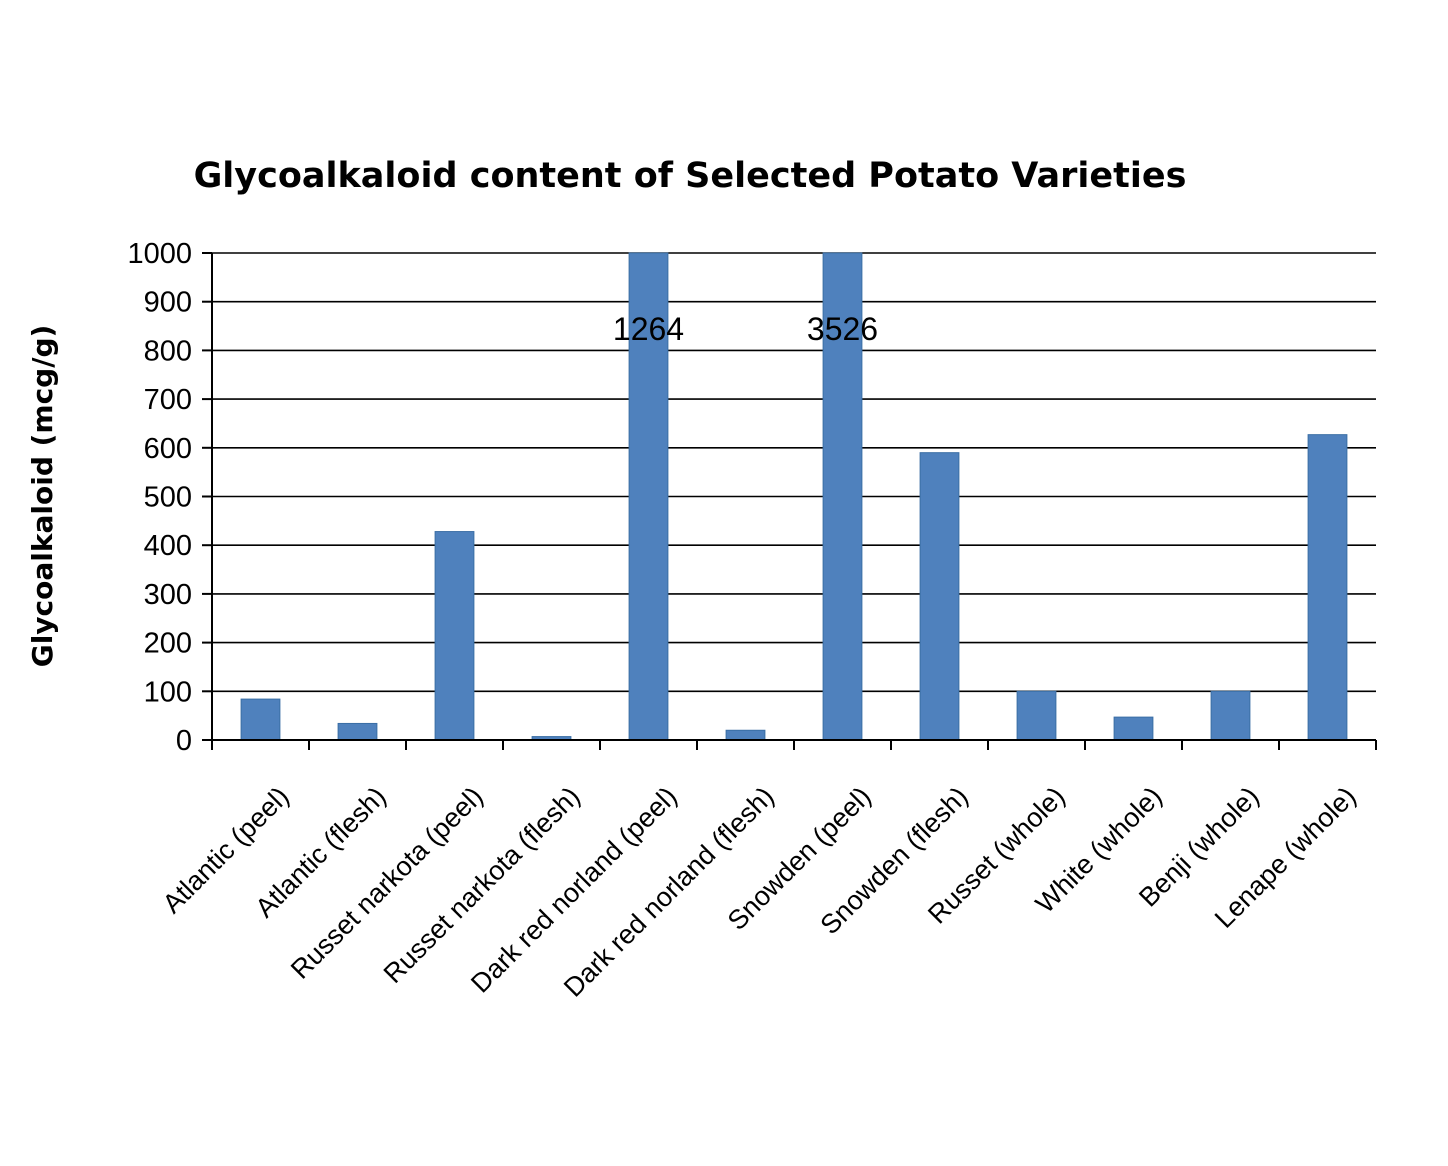 The image size is (1448, 1166). Describe the element at coordinates (168, 449) in the screenshot. I see `y-tick-label: 600` at that location.